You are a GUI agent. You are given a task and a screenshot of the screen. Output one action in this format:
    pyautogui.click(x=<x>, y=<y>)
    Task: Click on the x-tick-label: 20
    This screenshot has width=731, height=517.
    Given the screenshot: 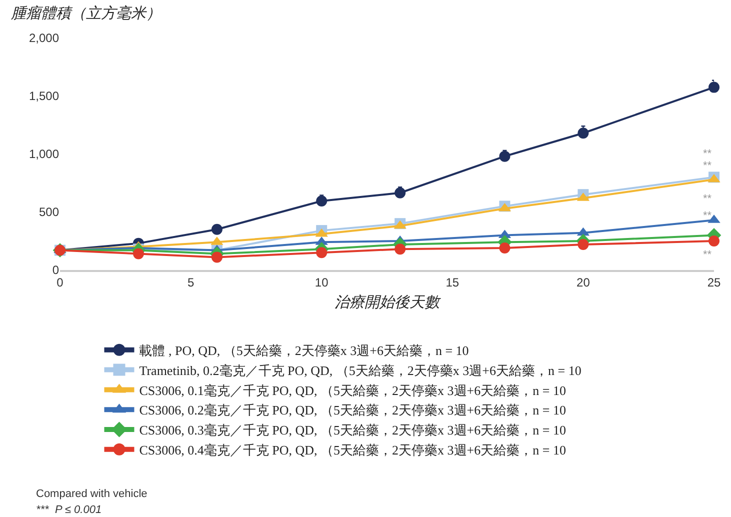 What is the action you would take?
    pyautogui.click(x=583, y=282)
    